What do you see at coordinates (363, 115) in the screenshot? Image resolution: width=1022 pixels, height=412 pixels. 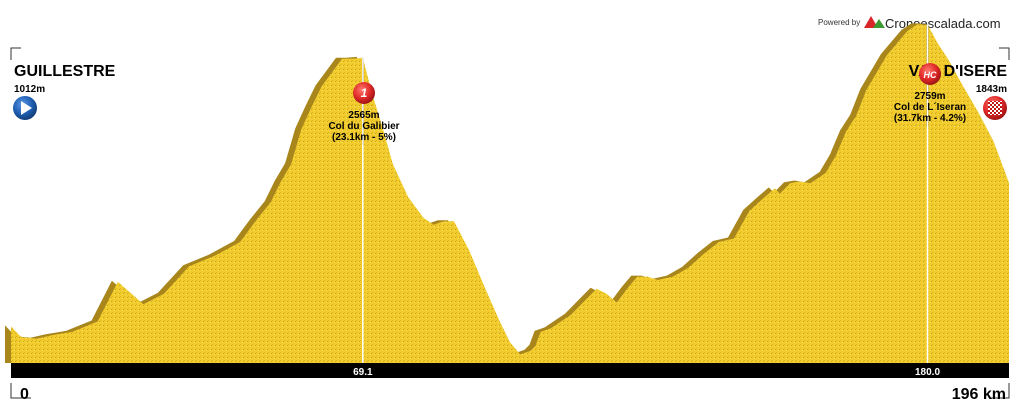 I see `climb-1-elevation: 2565m` at bounding box center [363, 115].